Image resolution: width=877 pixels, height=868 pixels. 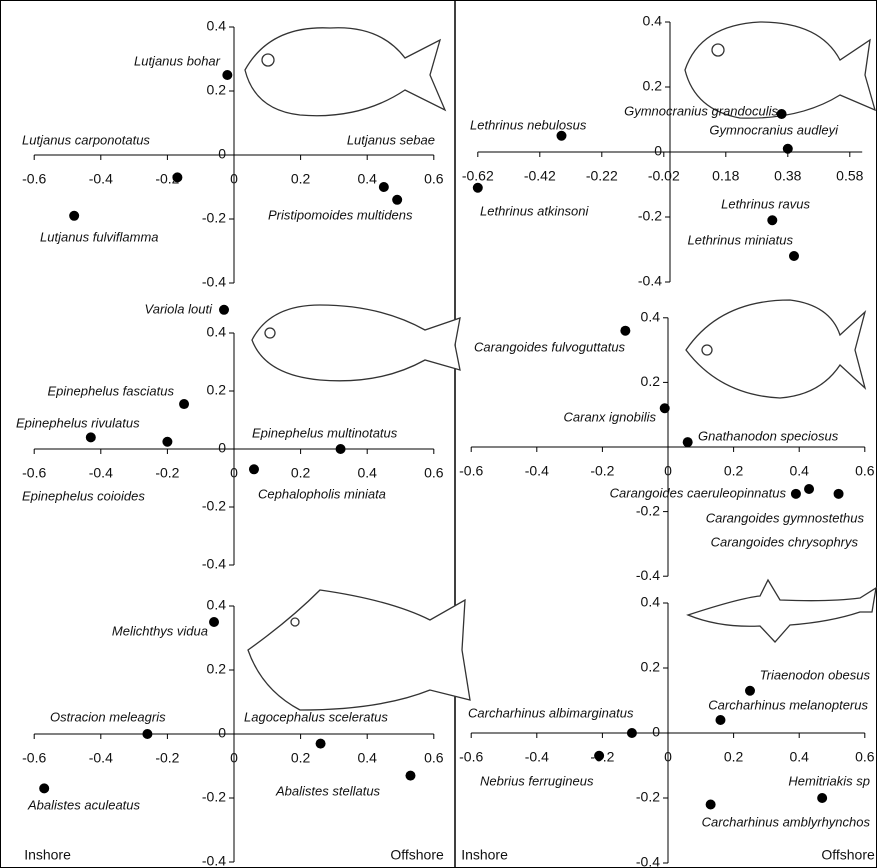 What do you see at coordinates (340, 214) in the screenshot?
I see `point-label: Pristipomoides multidens` at bounding box center [340, 214].